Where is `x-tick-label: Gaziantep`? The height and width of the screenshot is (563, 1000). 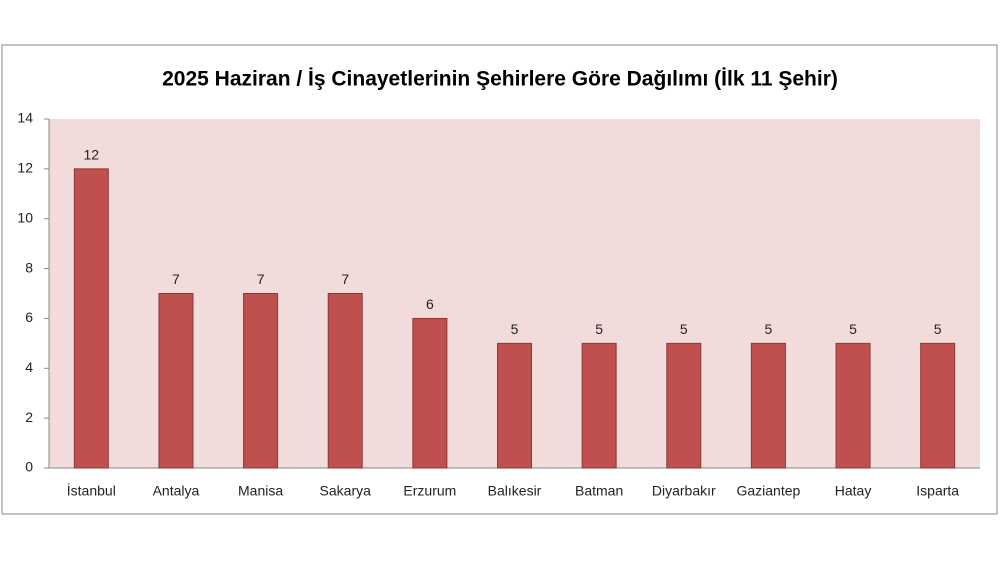 x-tick-label: Gaziantep is located at coordinates (768, 491).